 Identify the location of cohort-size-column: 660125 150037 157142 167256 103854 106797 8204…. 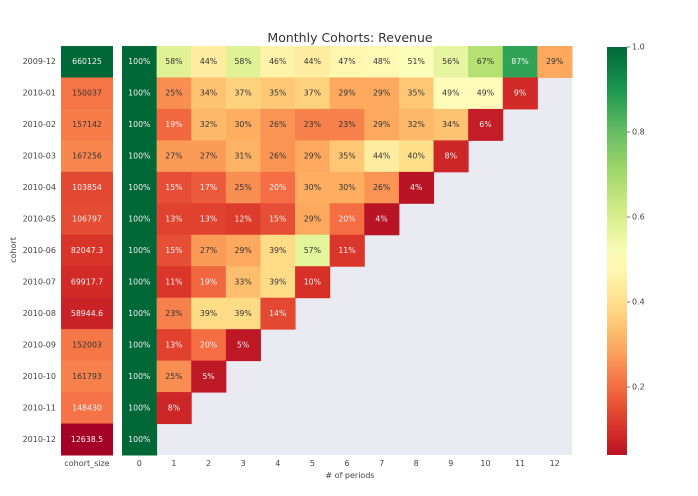
(87, 251).